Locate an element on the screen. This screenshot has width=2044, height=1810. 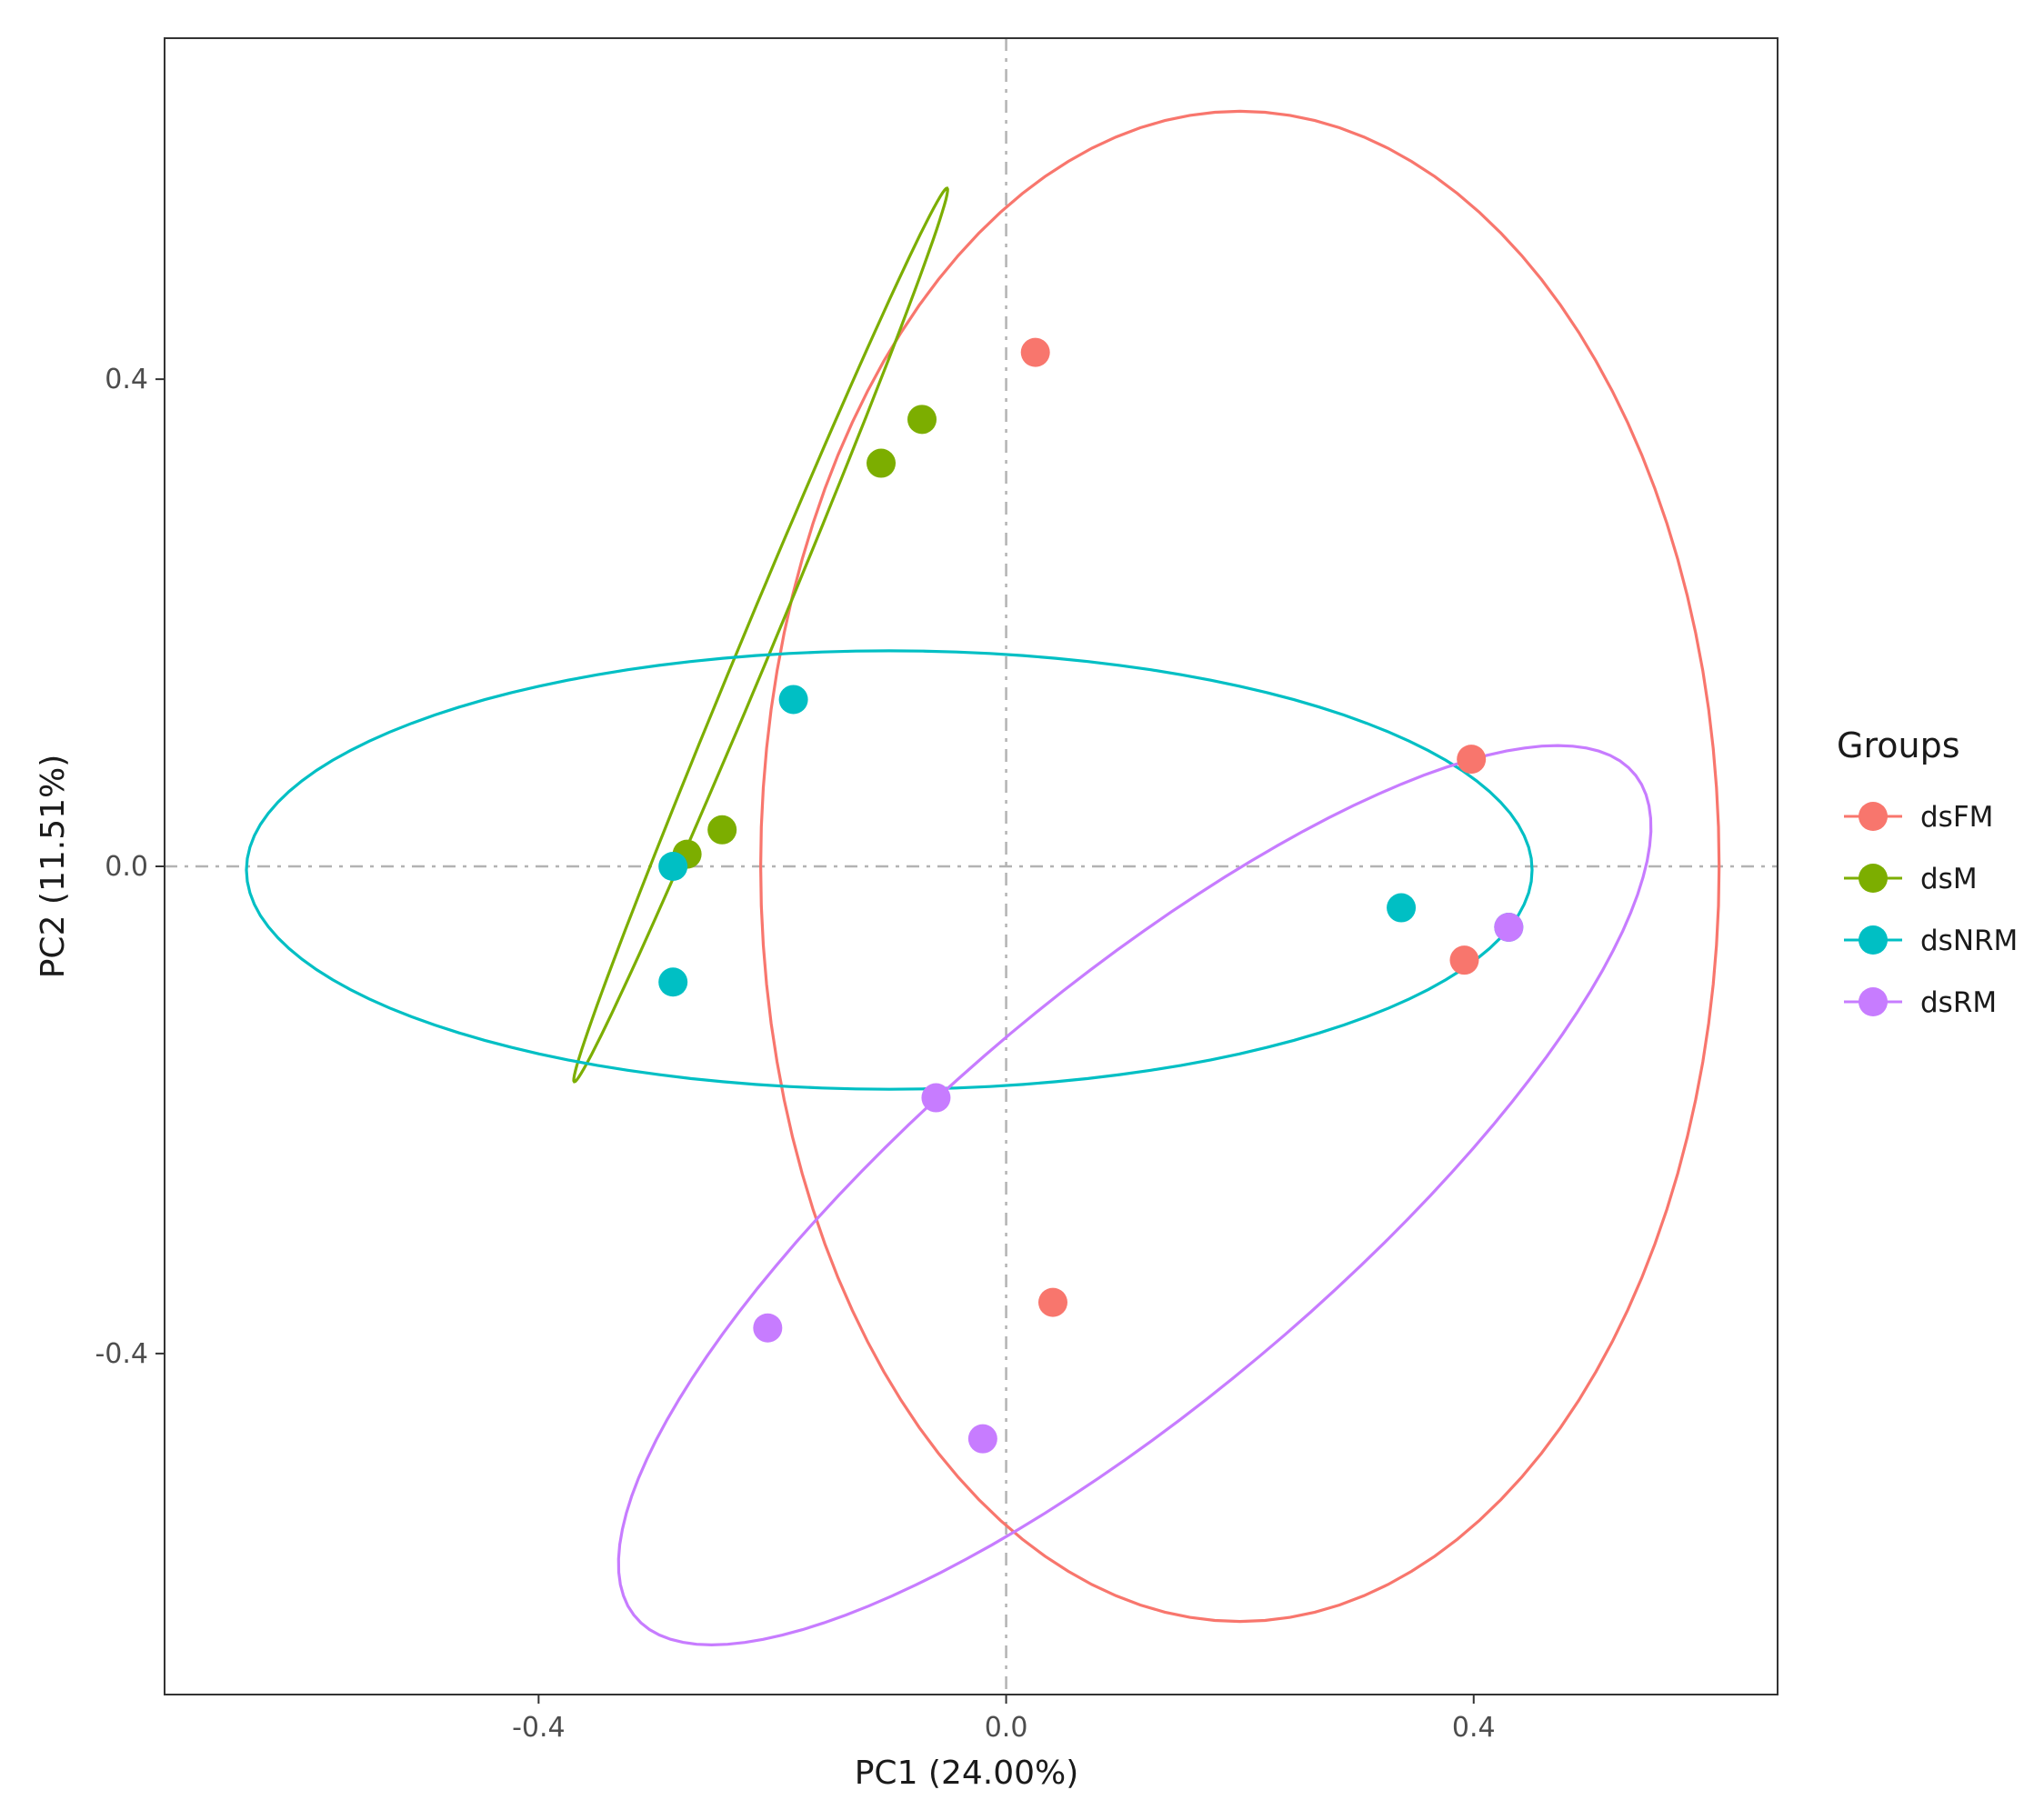
x-axis-ticks: -0.4 0.0 0.4 is located at coordinates (1004, 1719).